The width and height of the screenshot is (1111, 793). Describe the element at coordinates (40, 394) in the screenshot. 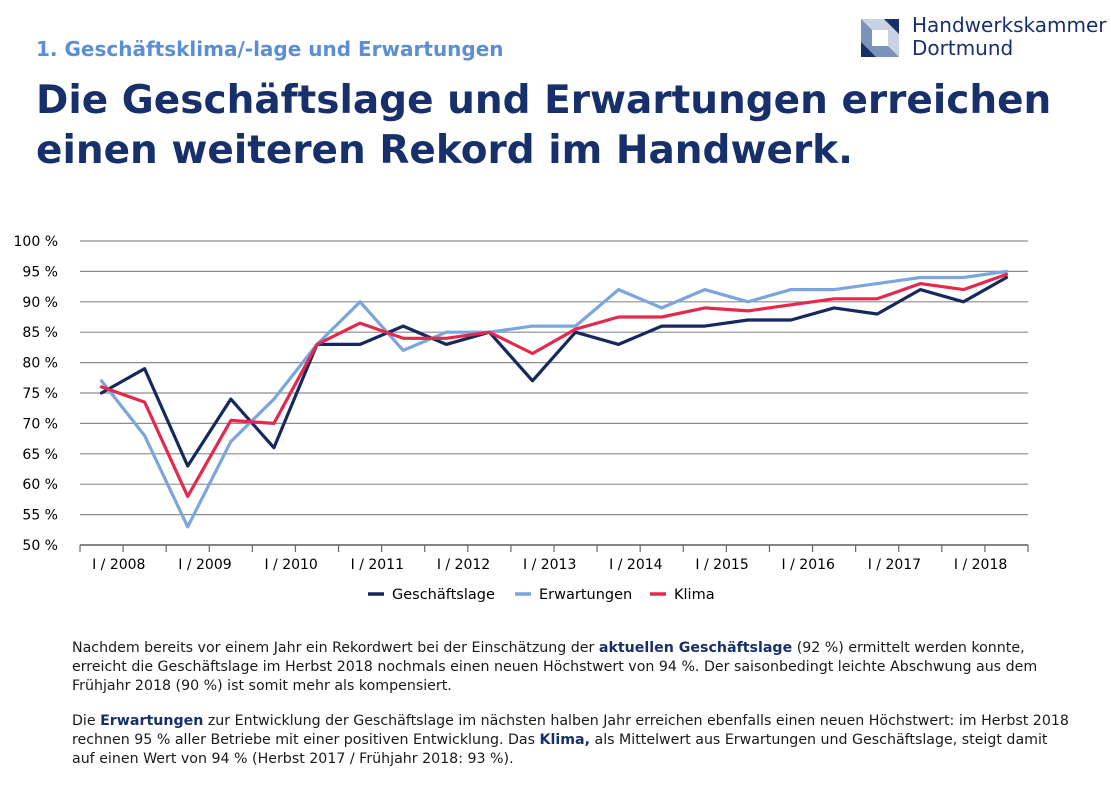

I see `y-tick-label: 75 %` at that location.